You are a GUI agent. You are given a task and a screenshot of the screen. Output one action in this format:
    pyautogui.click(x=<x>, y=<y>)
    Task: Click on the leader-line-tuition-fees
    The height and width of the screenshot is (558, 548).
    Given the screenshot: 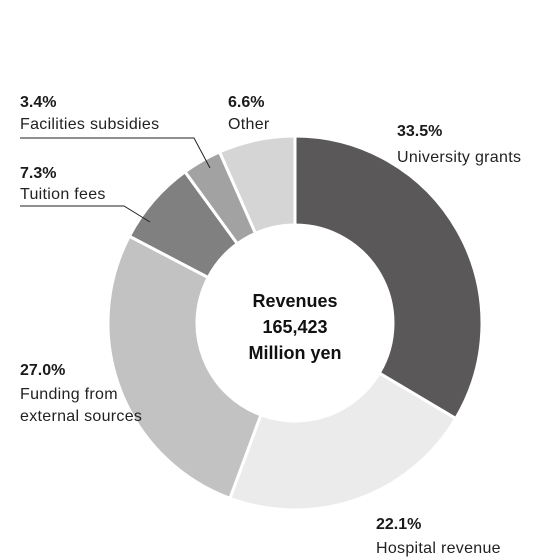 What is the action you would take?
    pyautogui.click(x=85, y=214)
    